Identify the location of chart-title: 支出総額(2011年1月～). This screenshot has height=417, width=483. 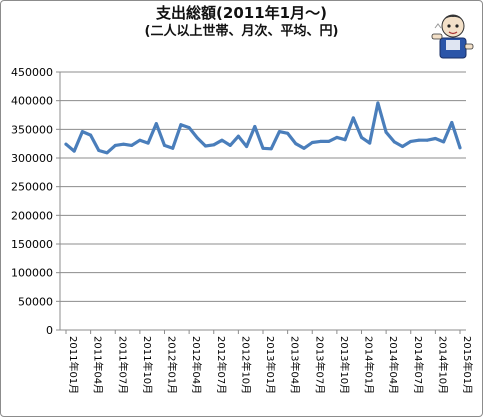
(241, 13).